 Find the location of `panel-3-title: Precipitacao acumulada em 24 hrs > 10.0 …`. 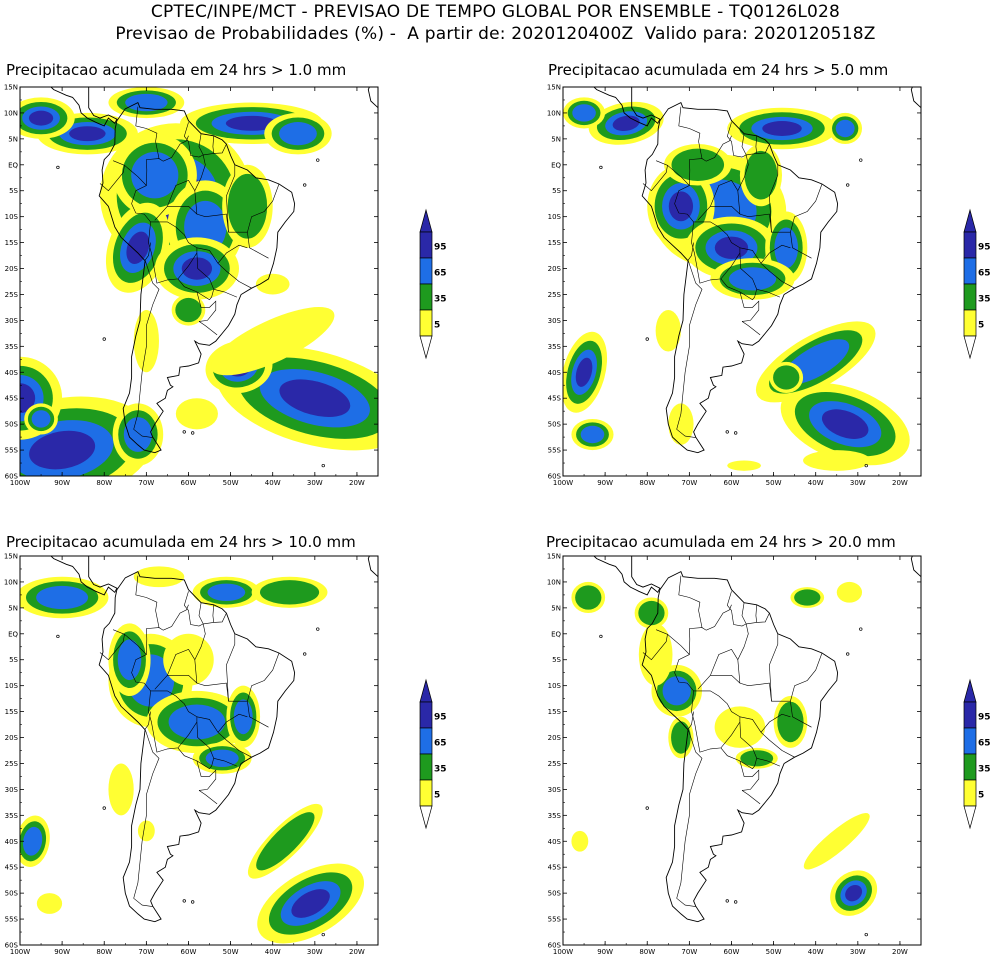

panel-3-title: Precipitacao acumulada em 24 hrs > 10.0 … is located at coordinates (181, 542).